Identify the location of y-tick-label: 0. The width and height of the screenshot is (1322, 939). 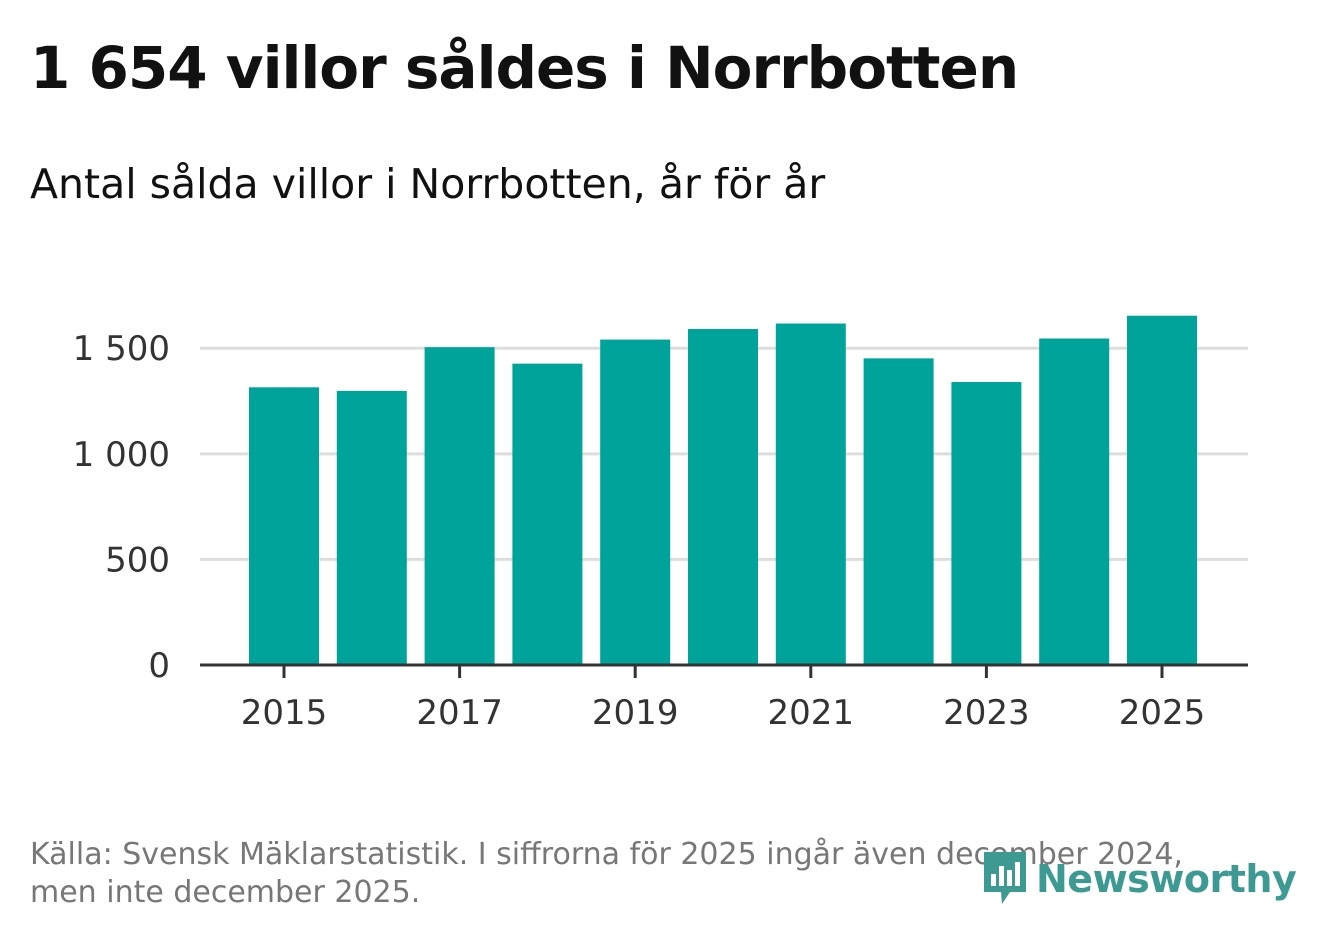
(159, 666).